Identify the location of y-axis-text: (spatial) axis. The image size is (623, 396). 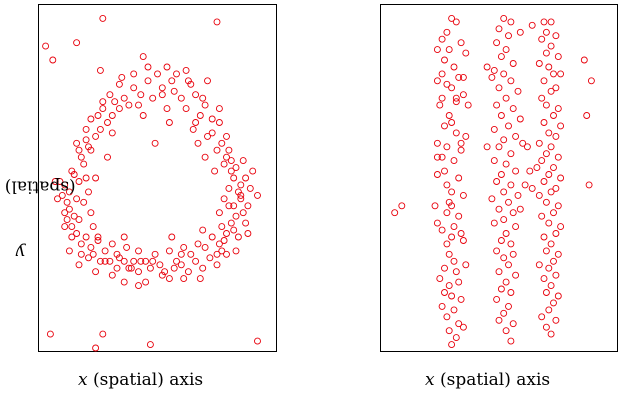
(38, 186).